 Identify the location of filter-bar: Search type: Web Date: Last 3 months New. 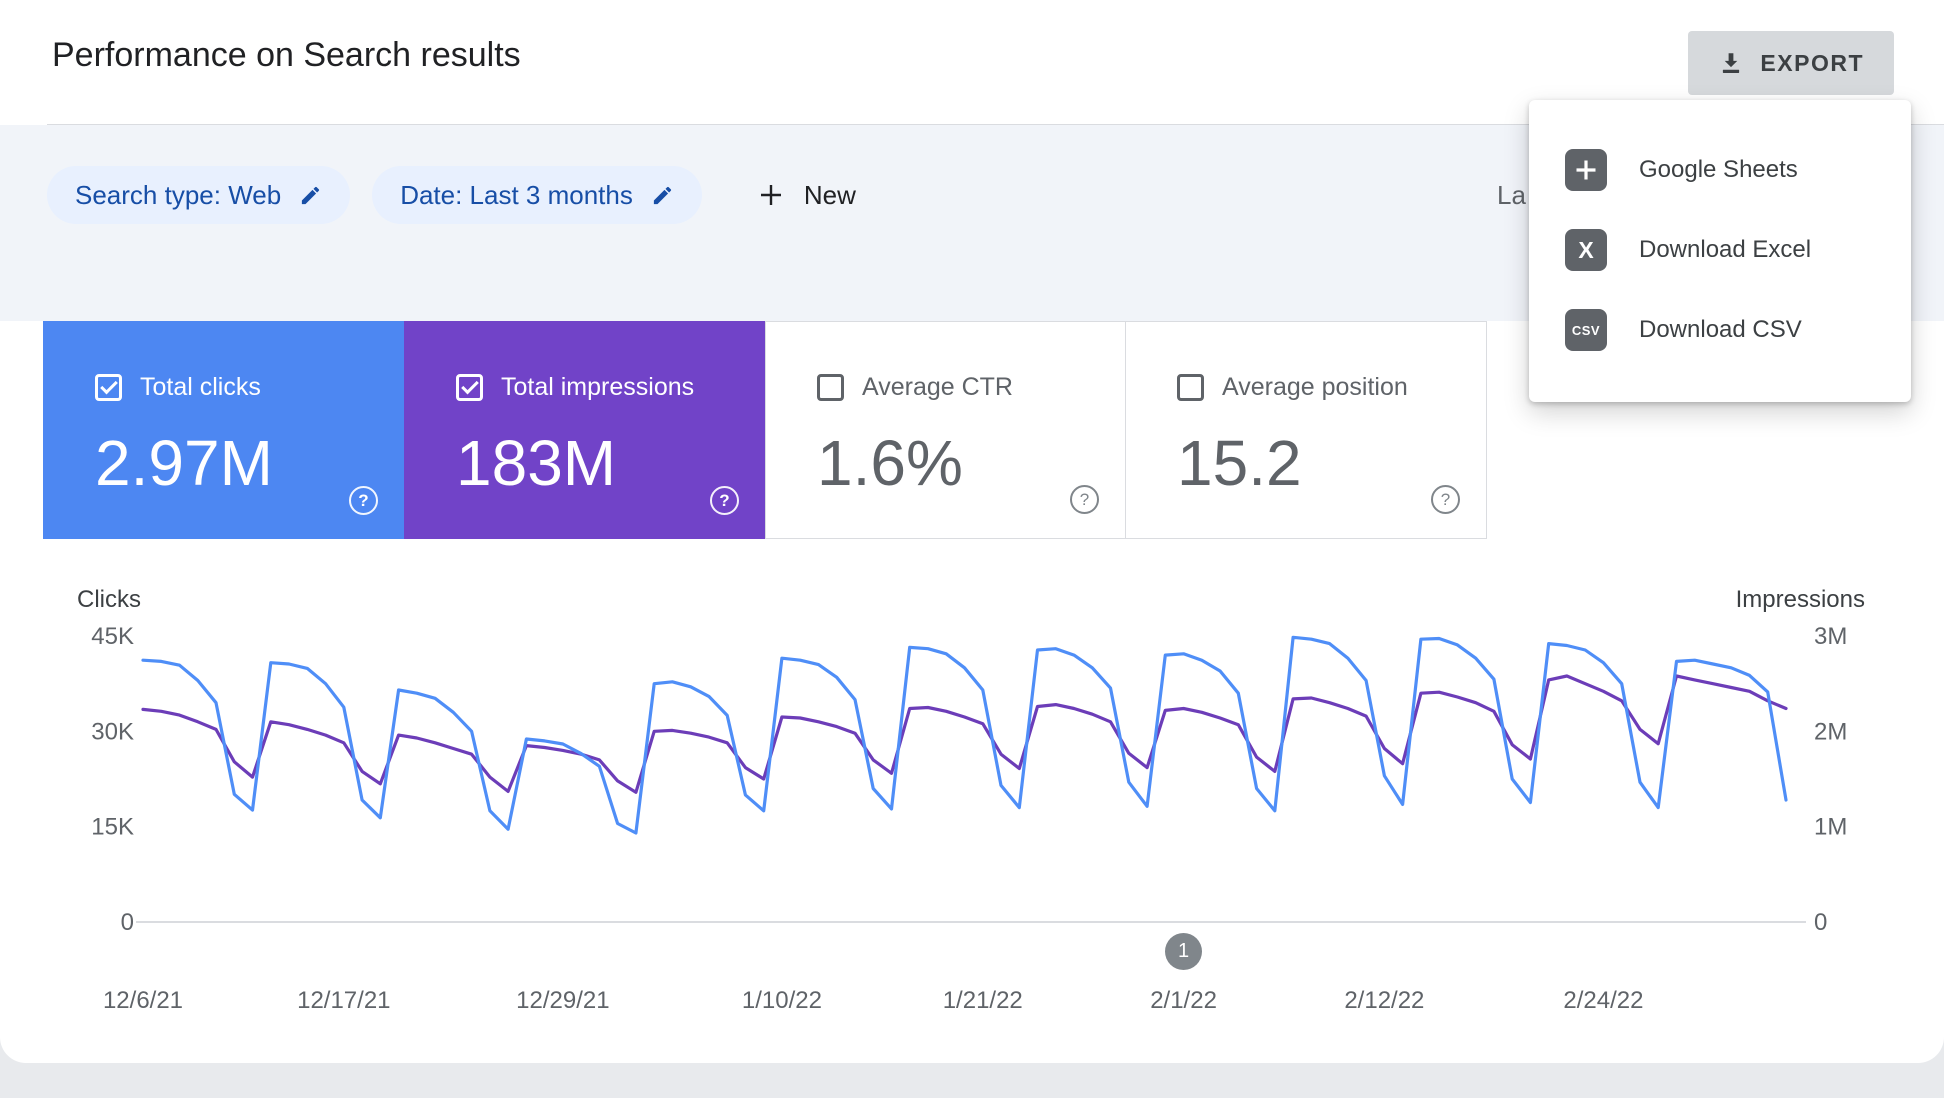
(454, 195).